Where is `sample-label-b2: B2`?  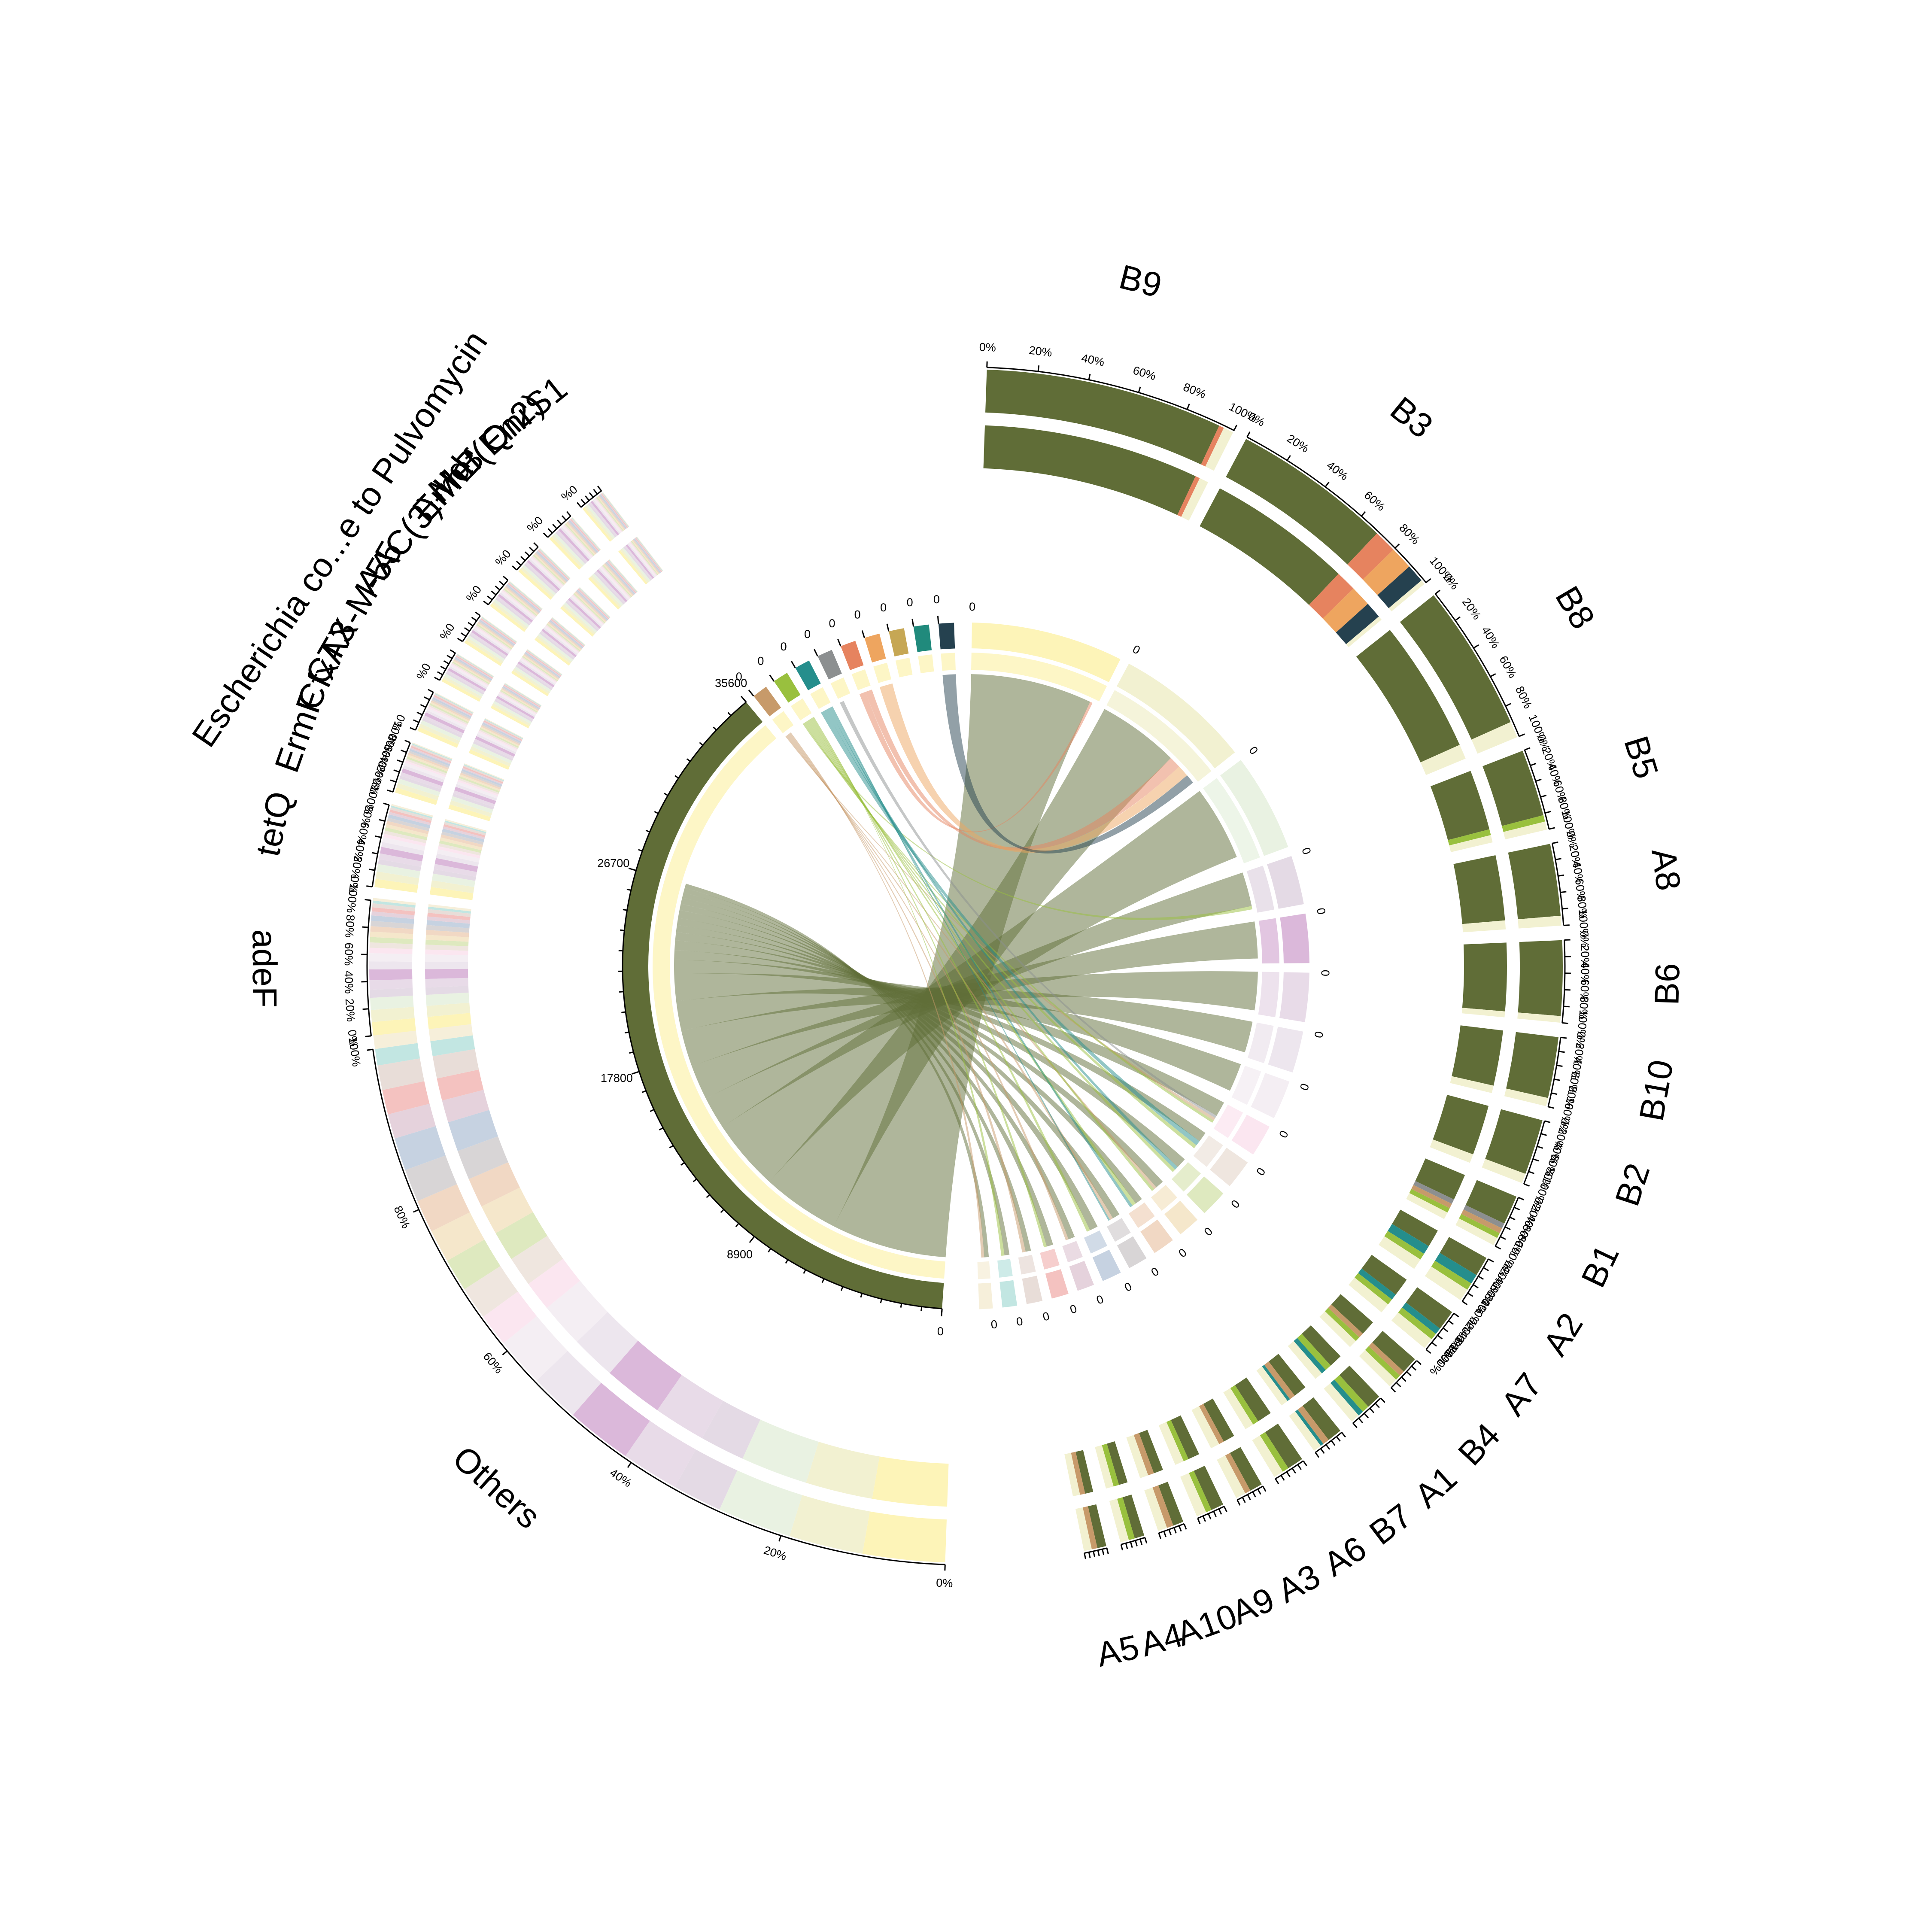 sample-label-b2: B2 is located at coordinates (1632, 1185).